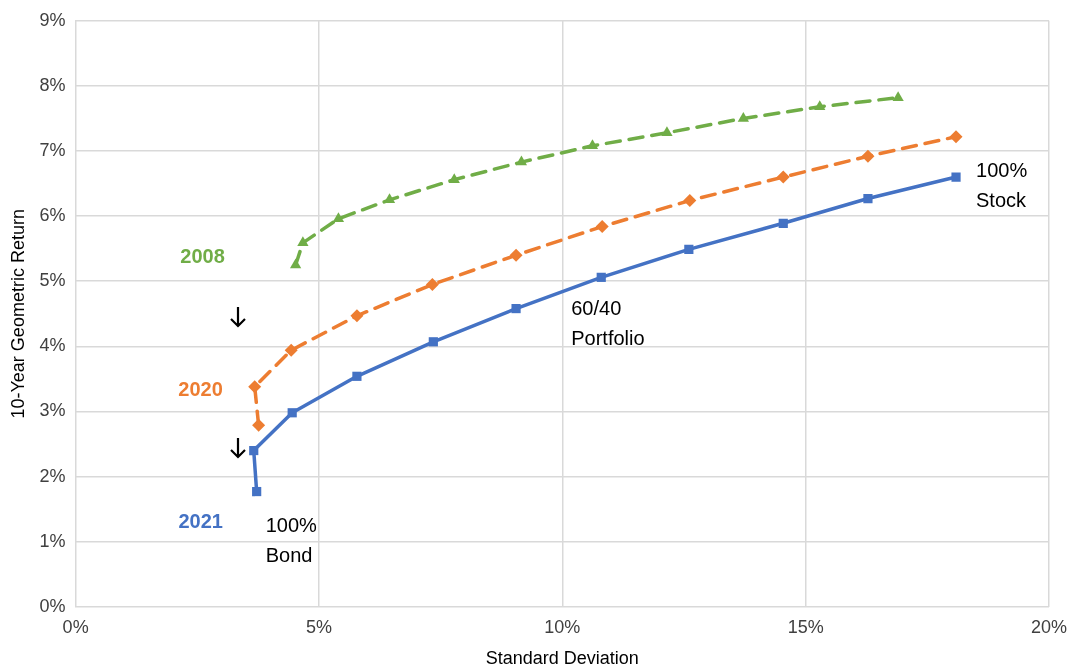 Image resolution: width=1077 pixels, height=670 pixels. What do you see at coordinates (52, 605) in the screenshot?
I see `y-tick-label: 0%` at bounding box center [52, 605].